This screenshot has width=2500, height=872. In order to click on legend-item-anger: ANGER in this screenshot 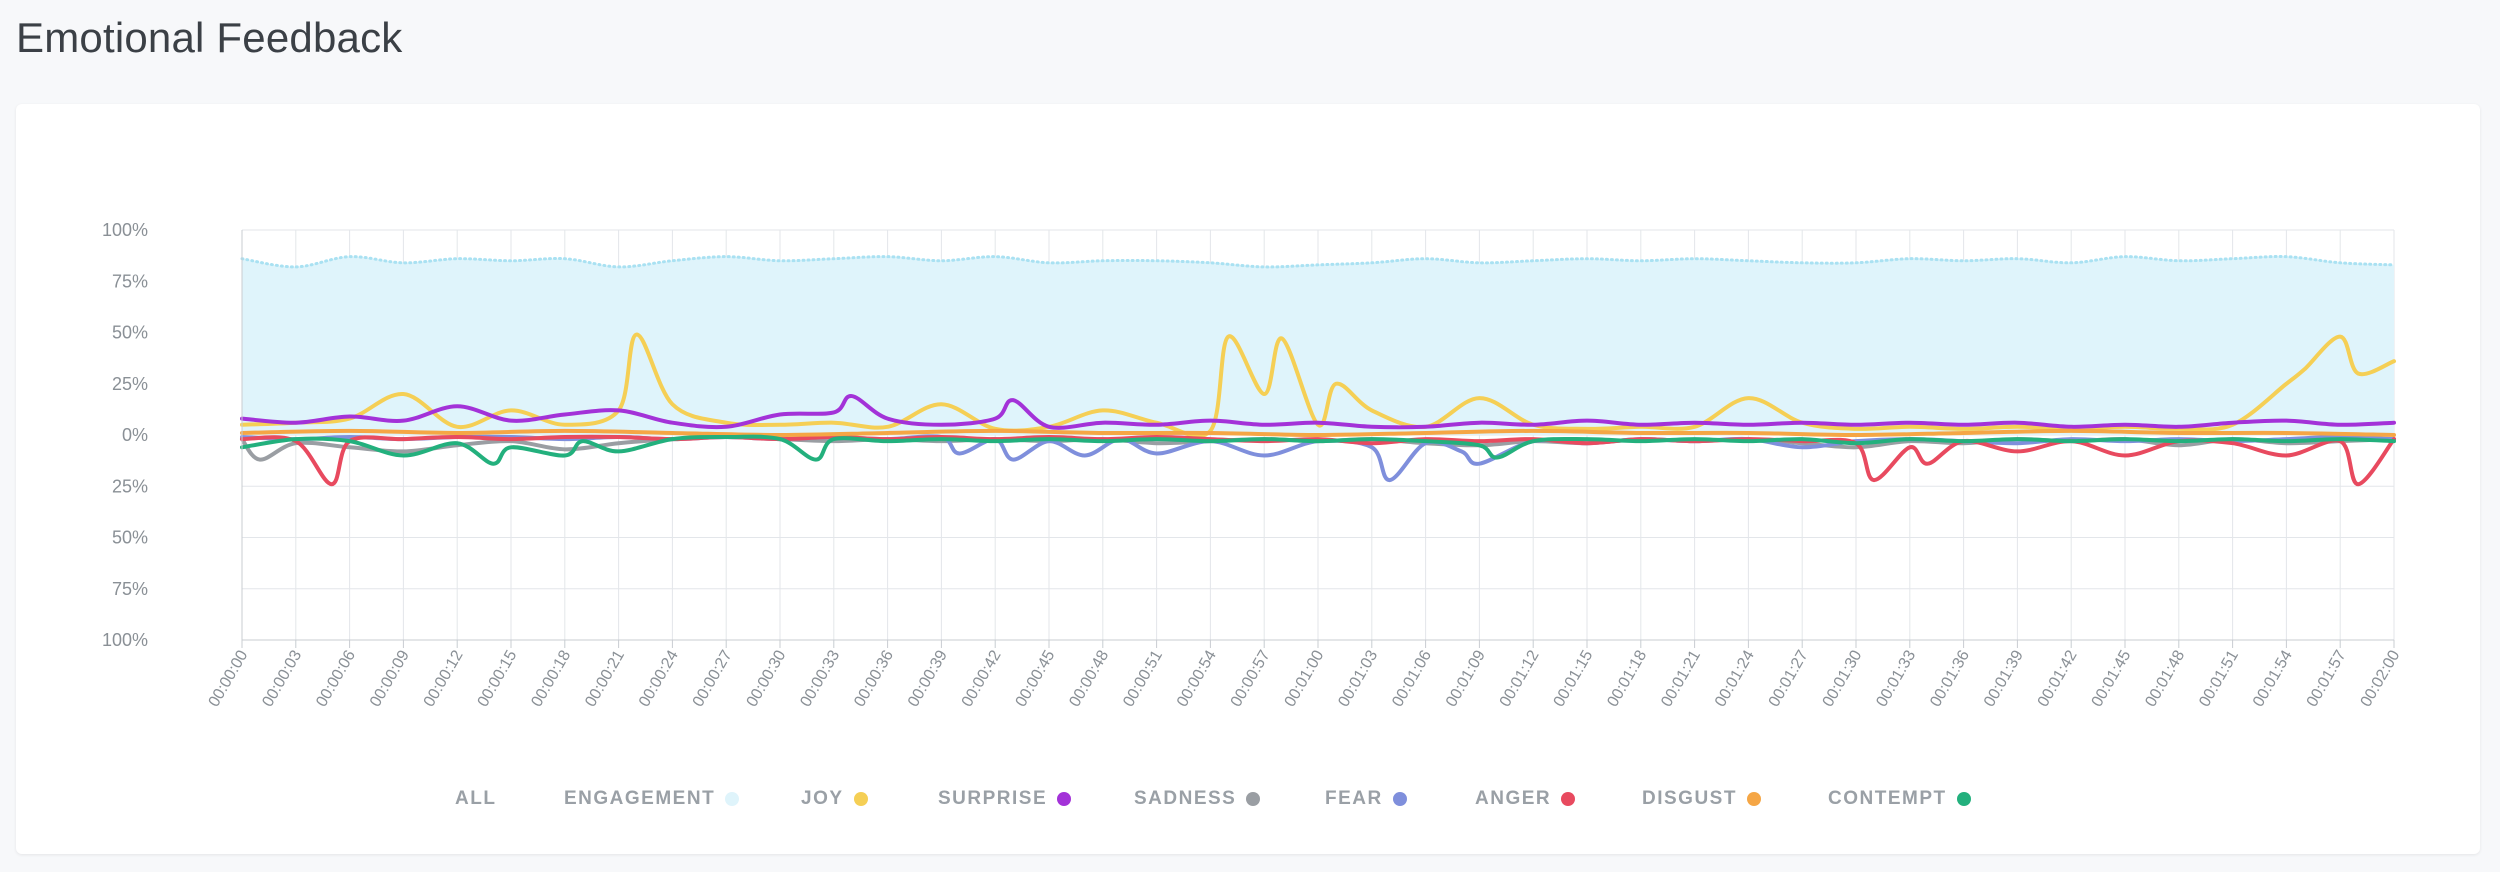, I will do `click(1525, 799)`.